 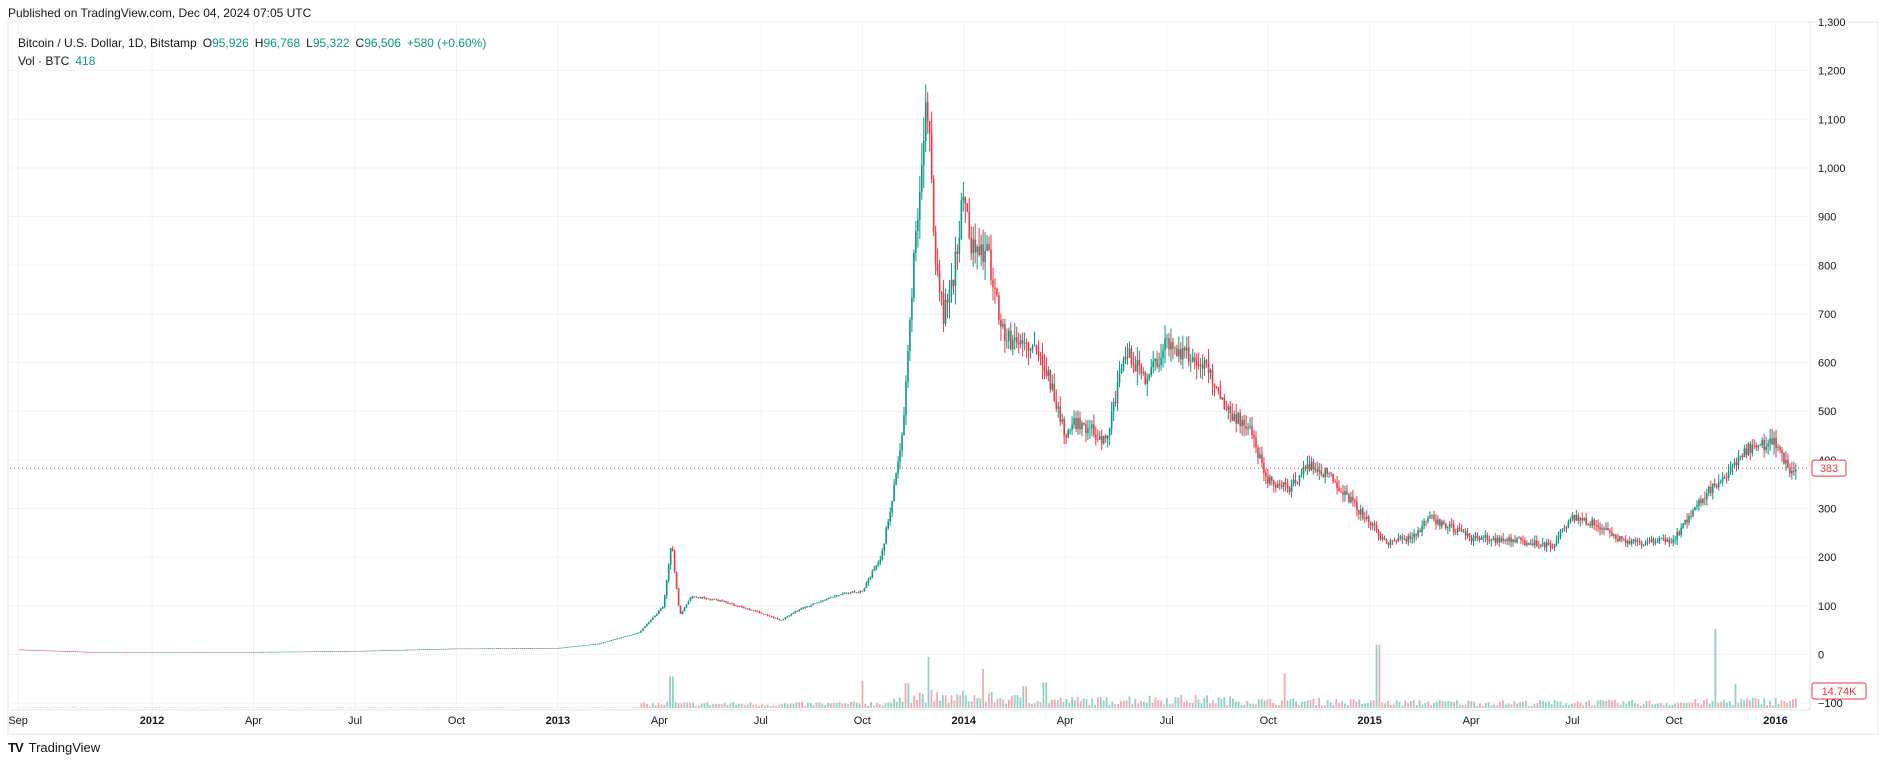 What do you see at coordinates (107, 43) in the screenshot?
I see `symbol-name: Bitcoin / U.S. Dollar, 1D, Bitstamp` at bounding box center [107, 43].